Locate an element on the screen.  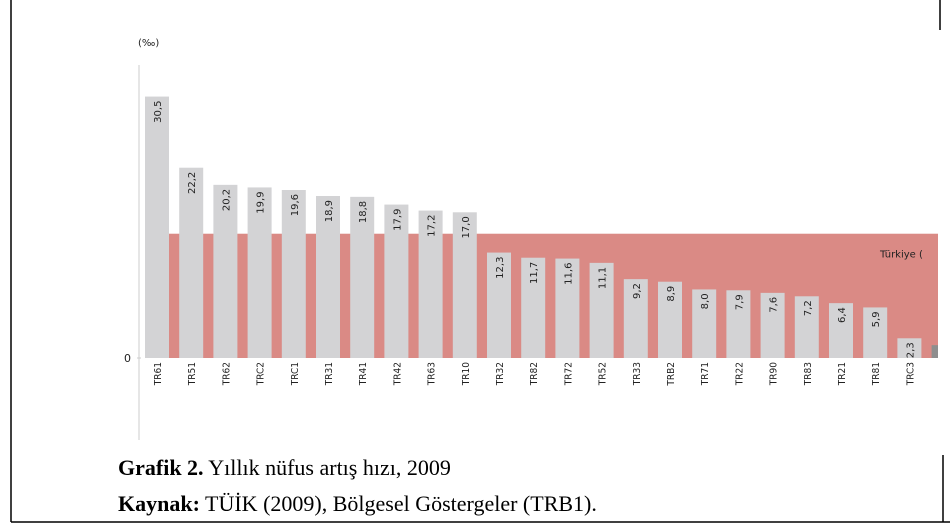
x-tick-label: TR51 is located at coordinates (192, 374).